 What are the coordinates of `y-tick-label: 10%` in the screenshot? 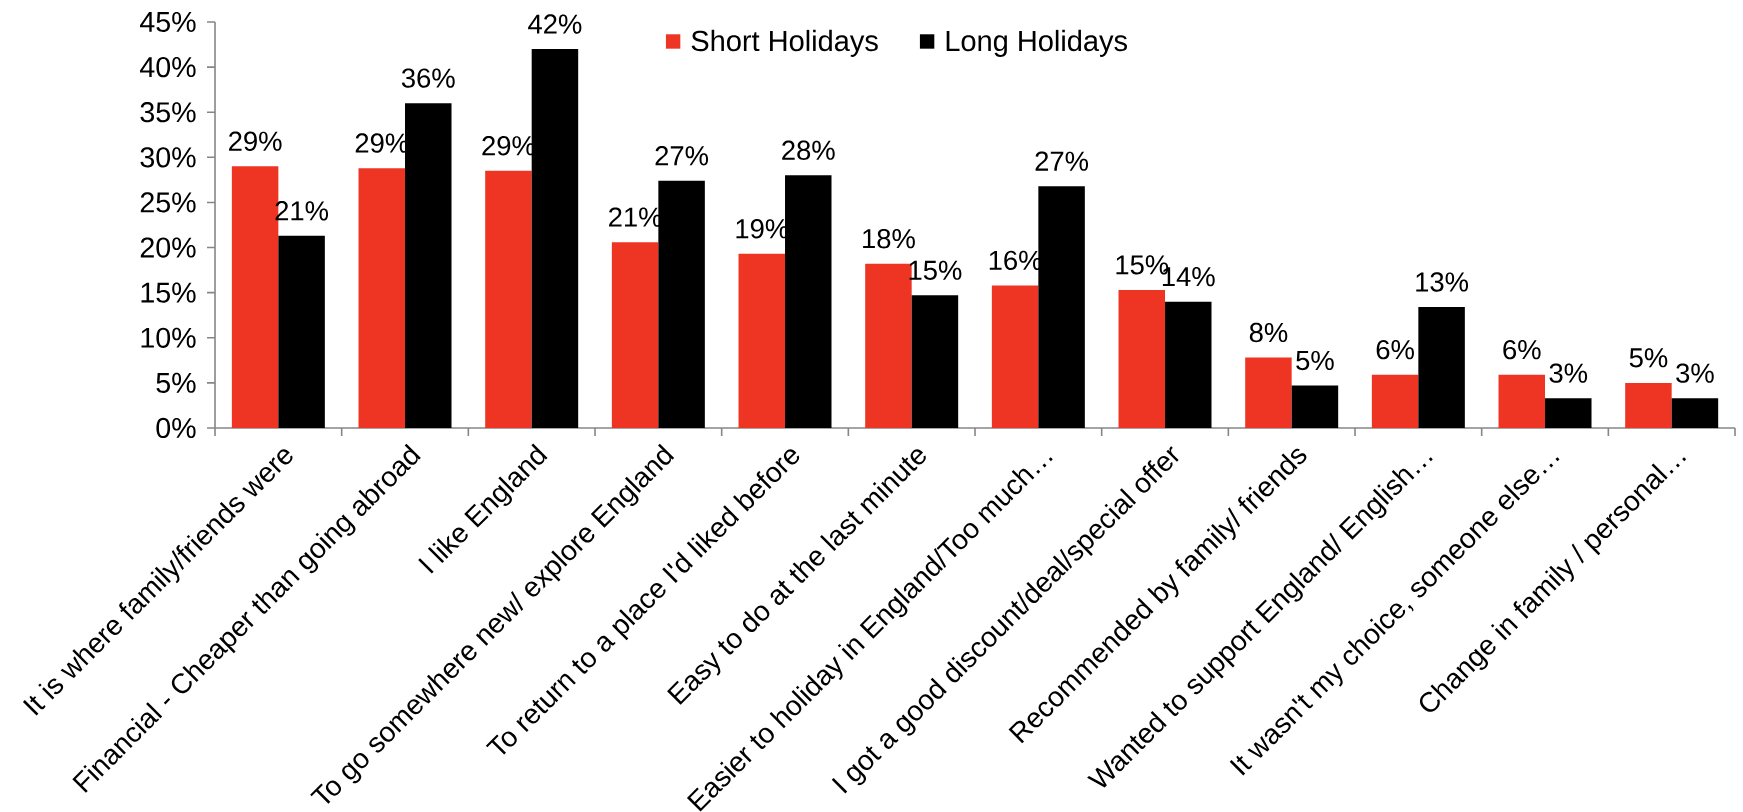 It's located at (168, 337).